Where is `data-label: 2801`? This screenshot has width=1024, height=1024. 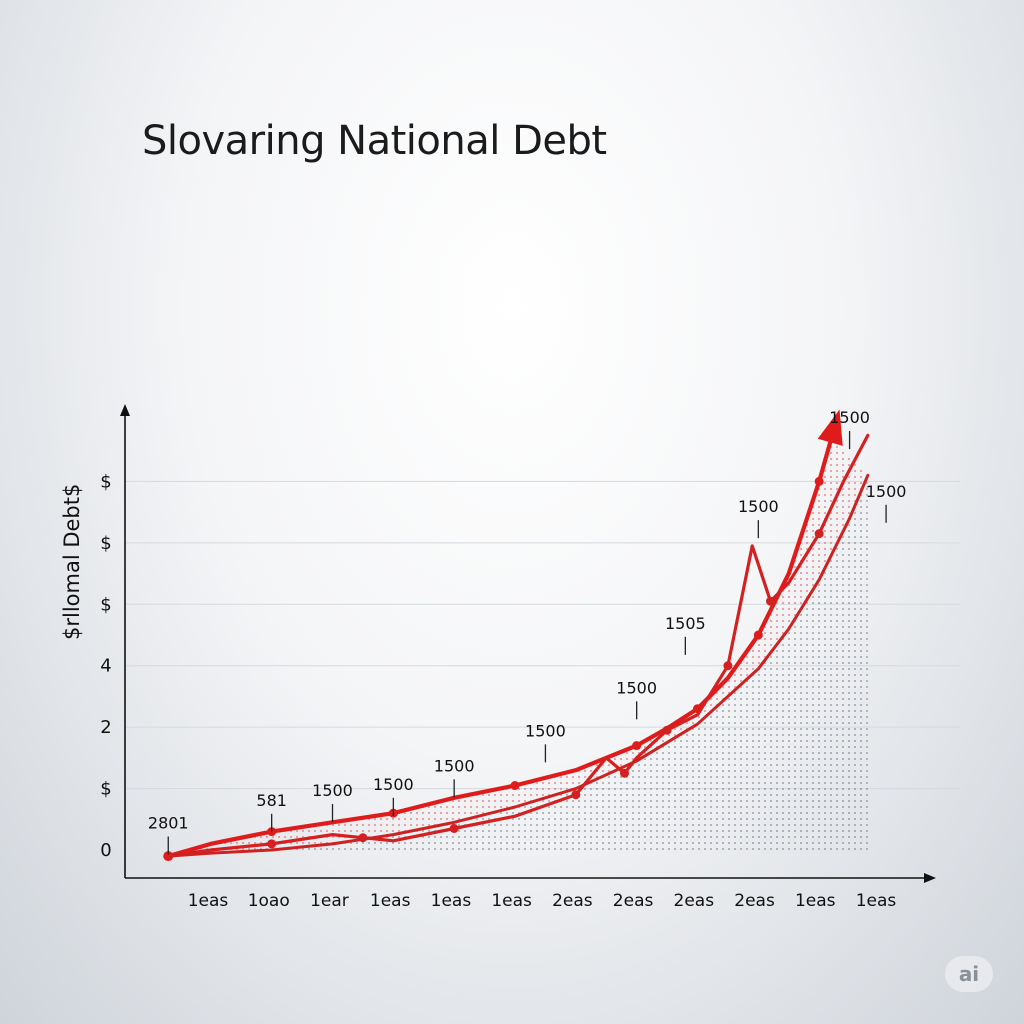 data-label: 2801 is located at coordinates (168, 823).